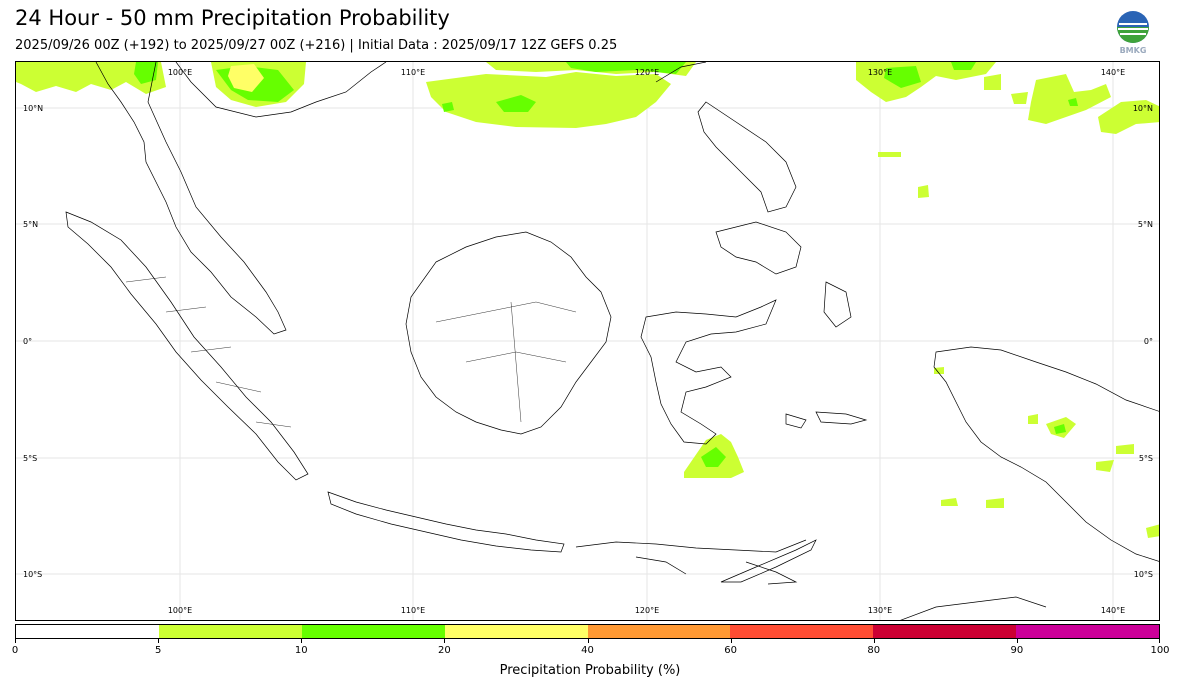 This screenshot has height=690, width=1180. I want to click on colorbar, so click(587, 631).